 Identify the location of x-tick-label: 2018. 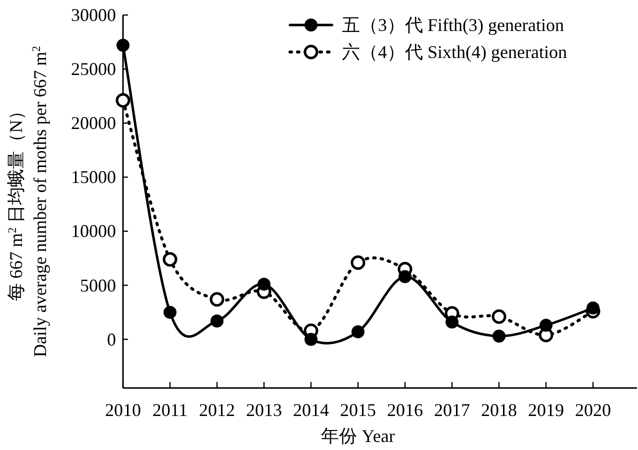
(499, 410).